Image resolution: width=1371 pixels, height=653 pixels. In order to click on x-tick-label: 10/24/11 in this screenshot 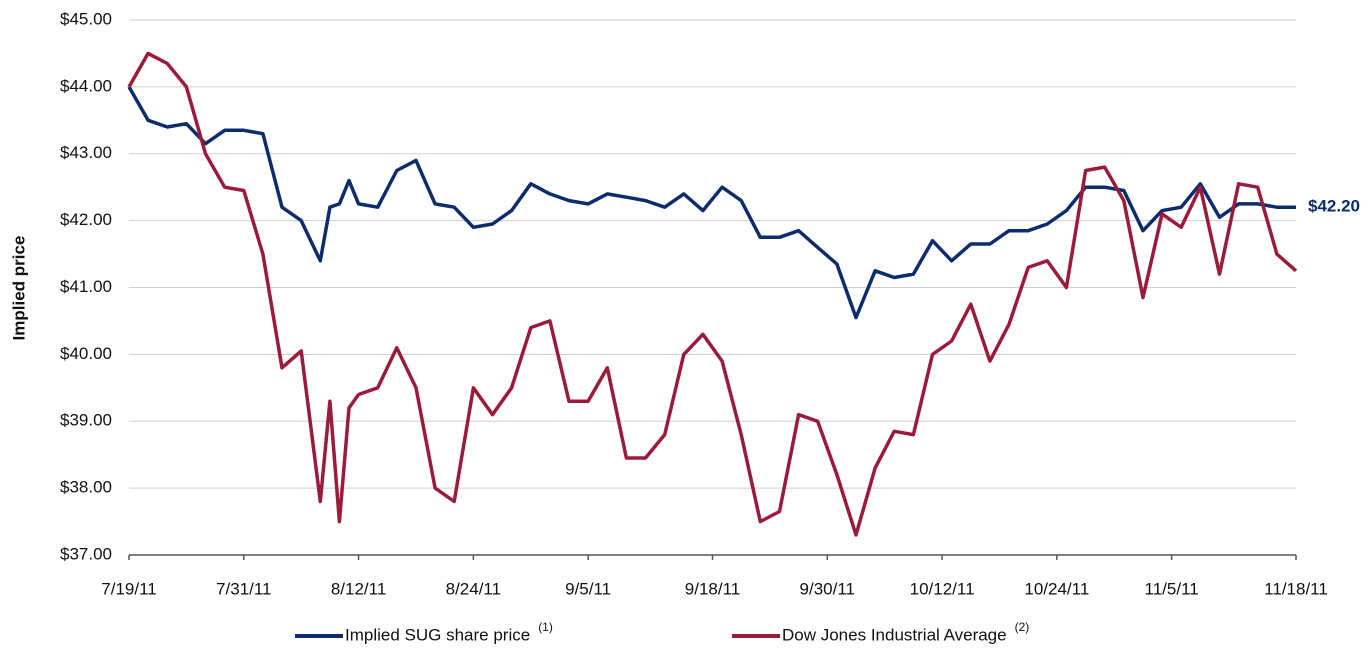, I will do `click(1056, 588)`.